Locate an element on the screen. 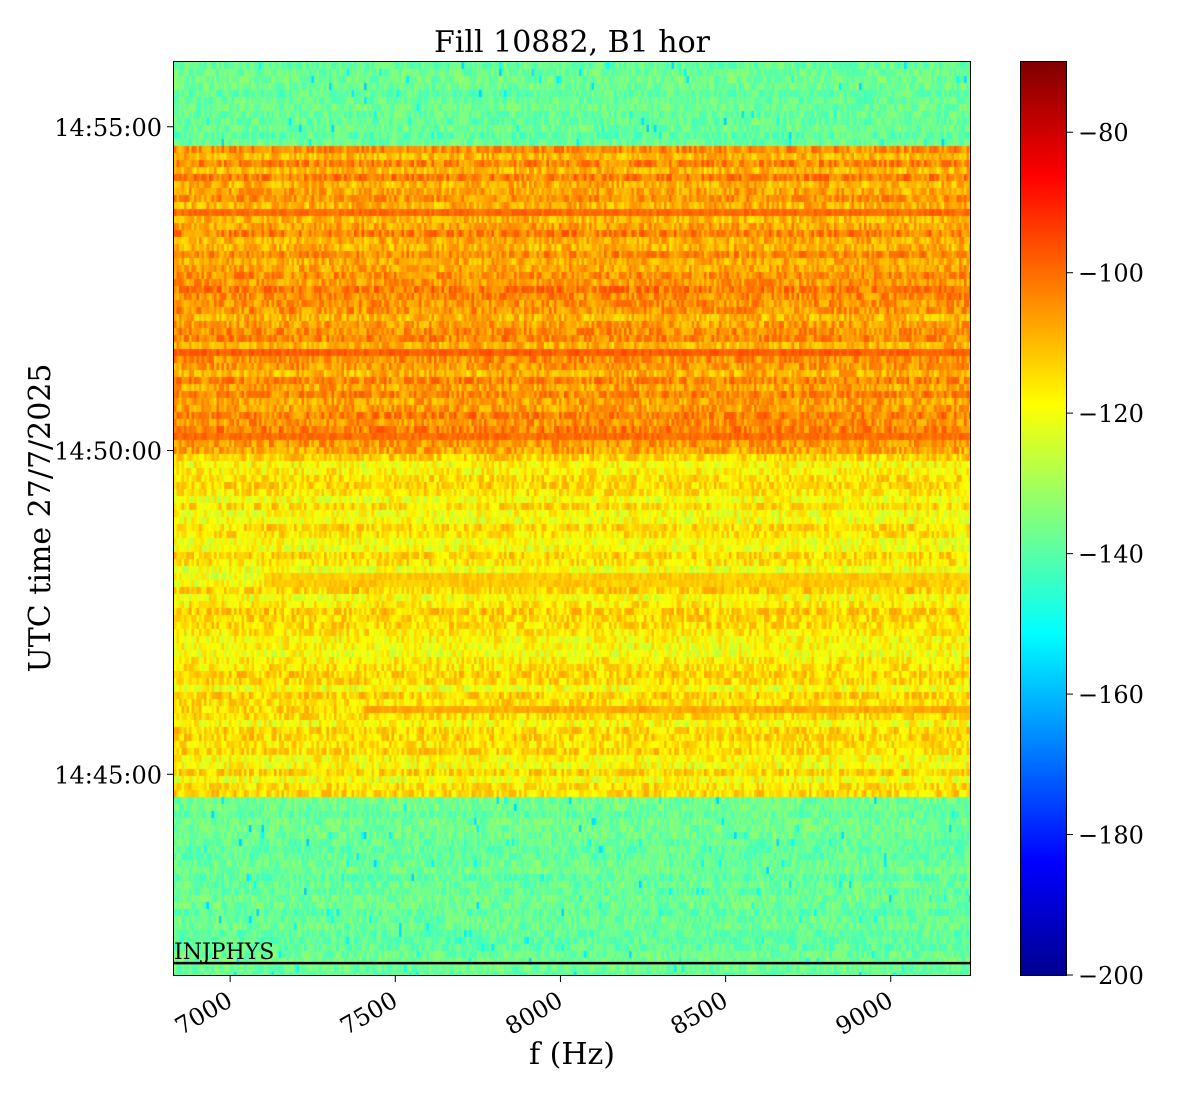 This screenshot has height=1100, width=1200. y-tick-label: 14:45:00 is located at coordinates (108, 775).